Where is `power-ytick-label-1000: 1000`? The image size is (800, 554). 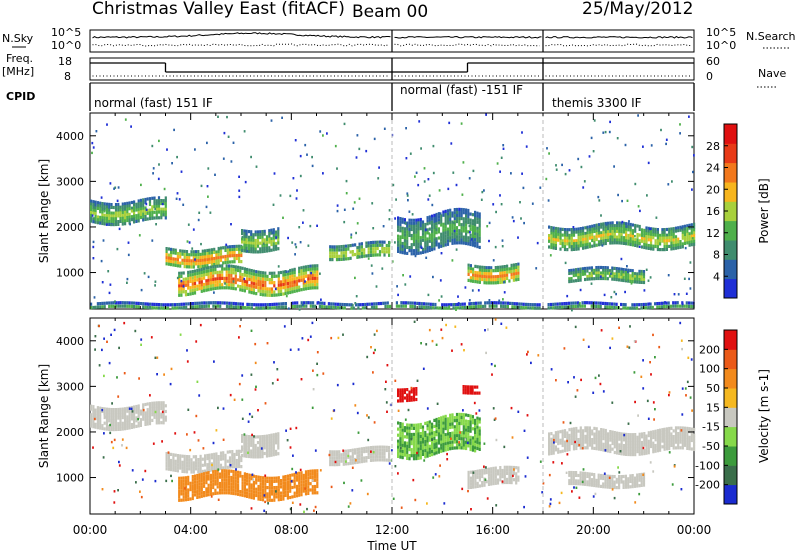 power-ytick-label-1000: 1000 is located at coordinates (70, 273).